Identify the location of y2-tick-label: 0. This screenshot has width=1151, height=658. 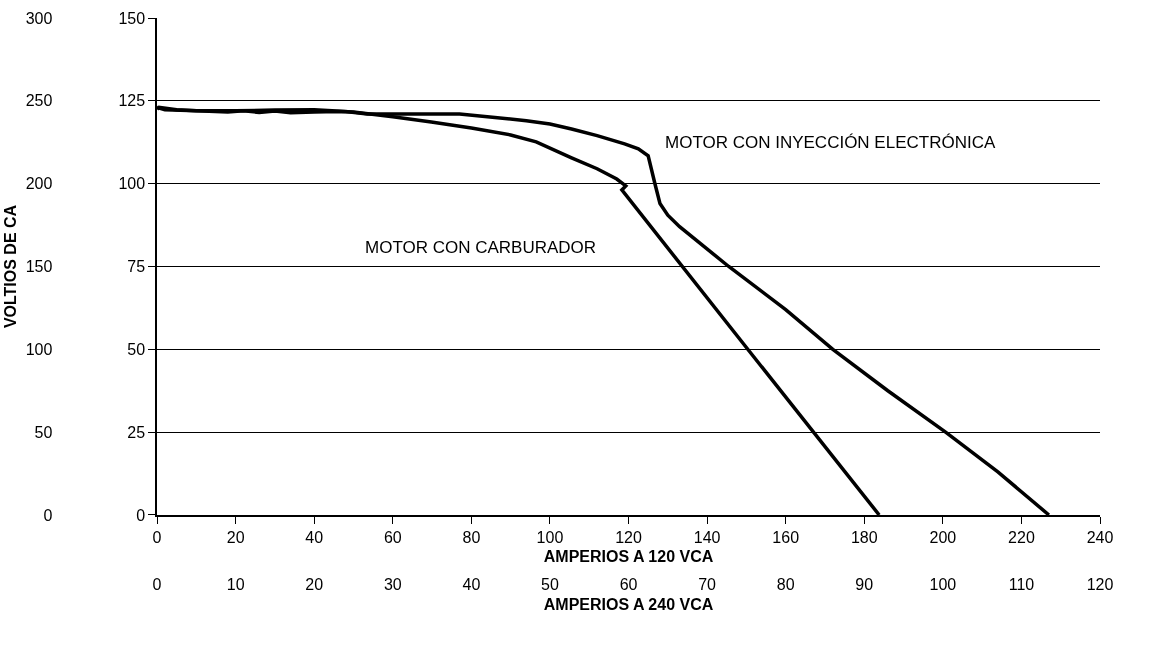
(141, 515).